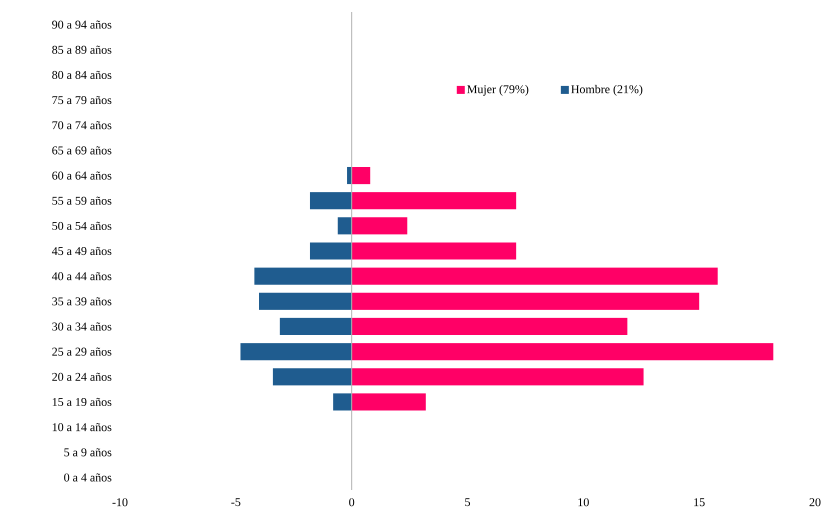  I want to click on y-tick-label: 35 a 39 años, so click(82, 301).